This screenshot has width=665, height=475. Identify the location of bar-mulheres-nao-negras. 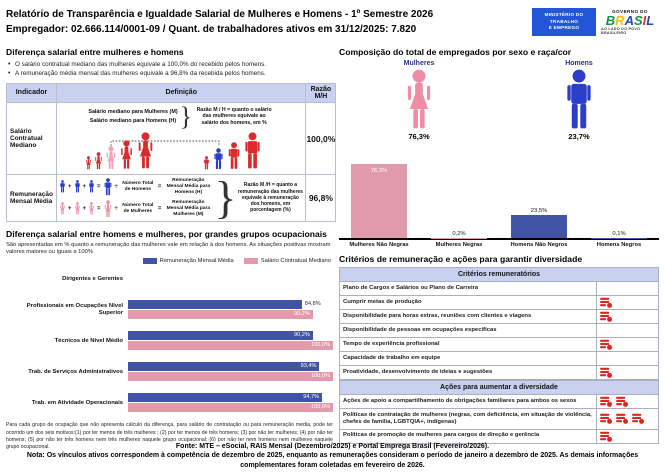
(379, 201).